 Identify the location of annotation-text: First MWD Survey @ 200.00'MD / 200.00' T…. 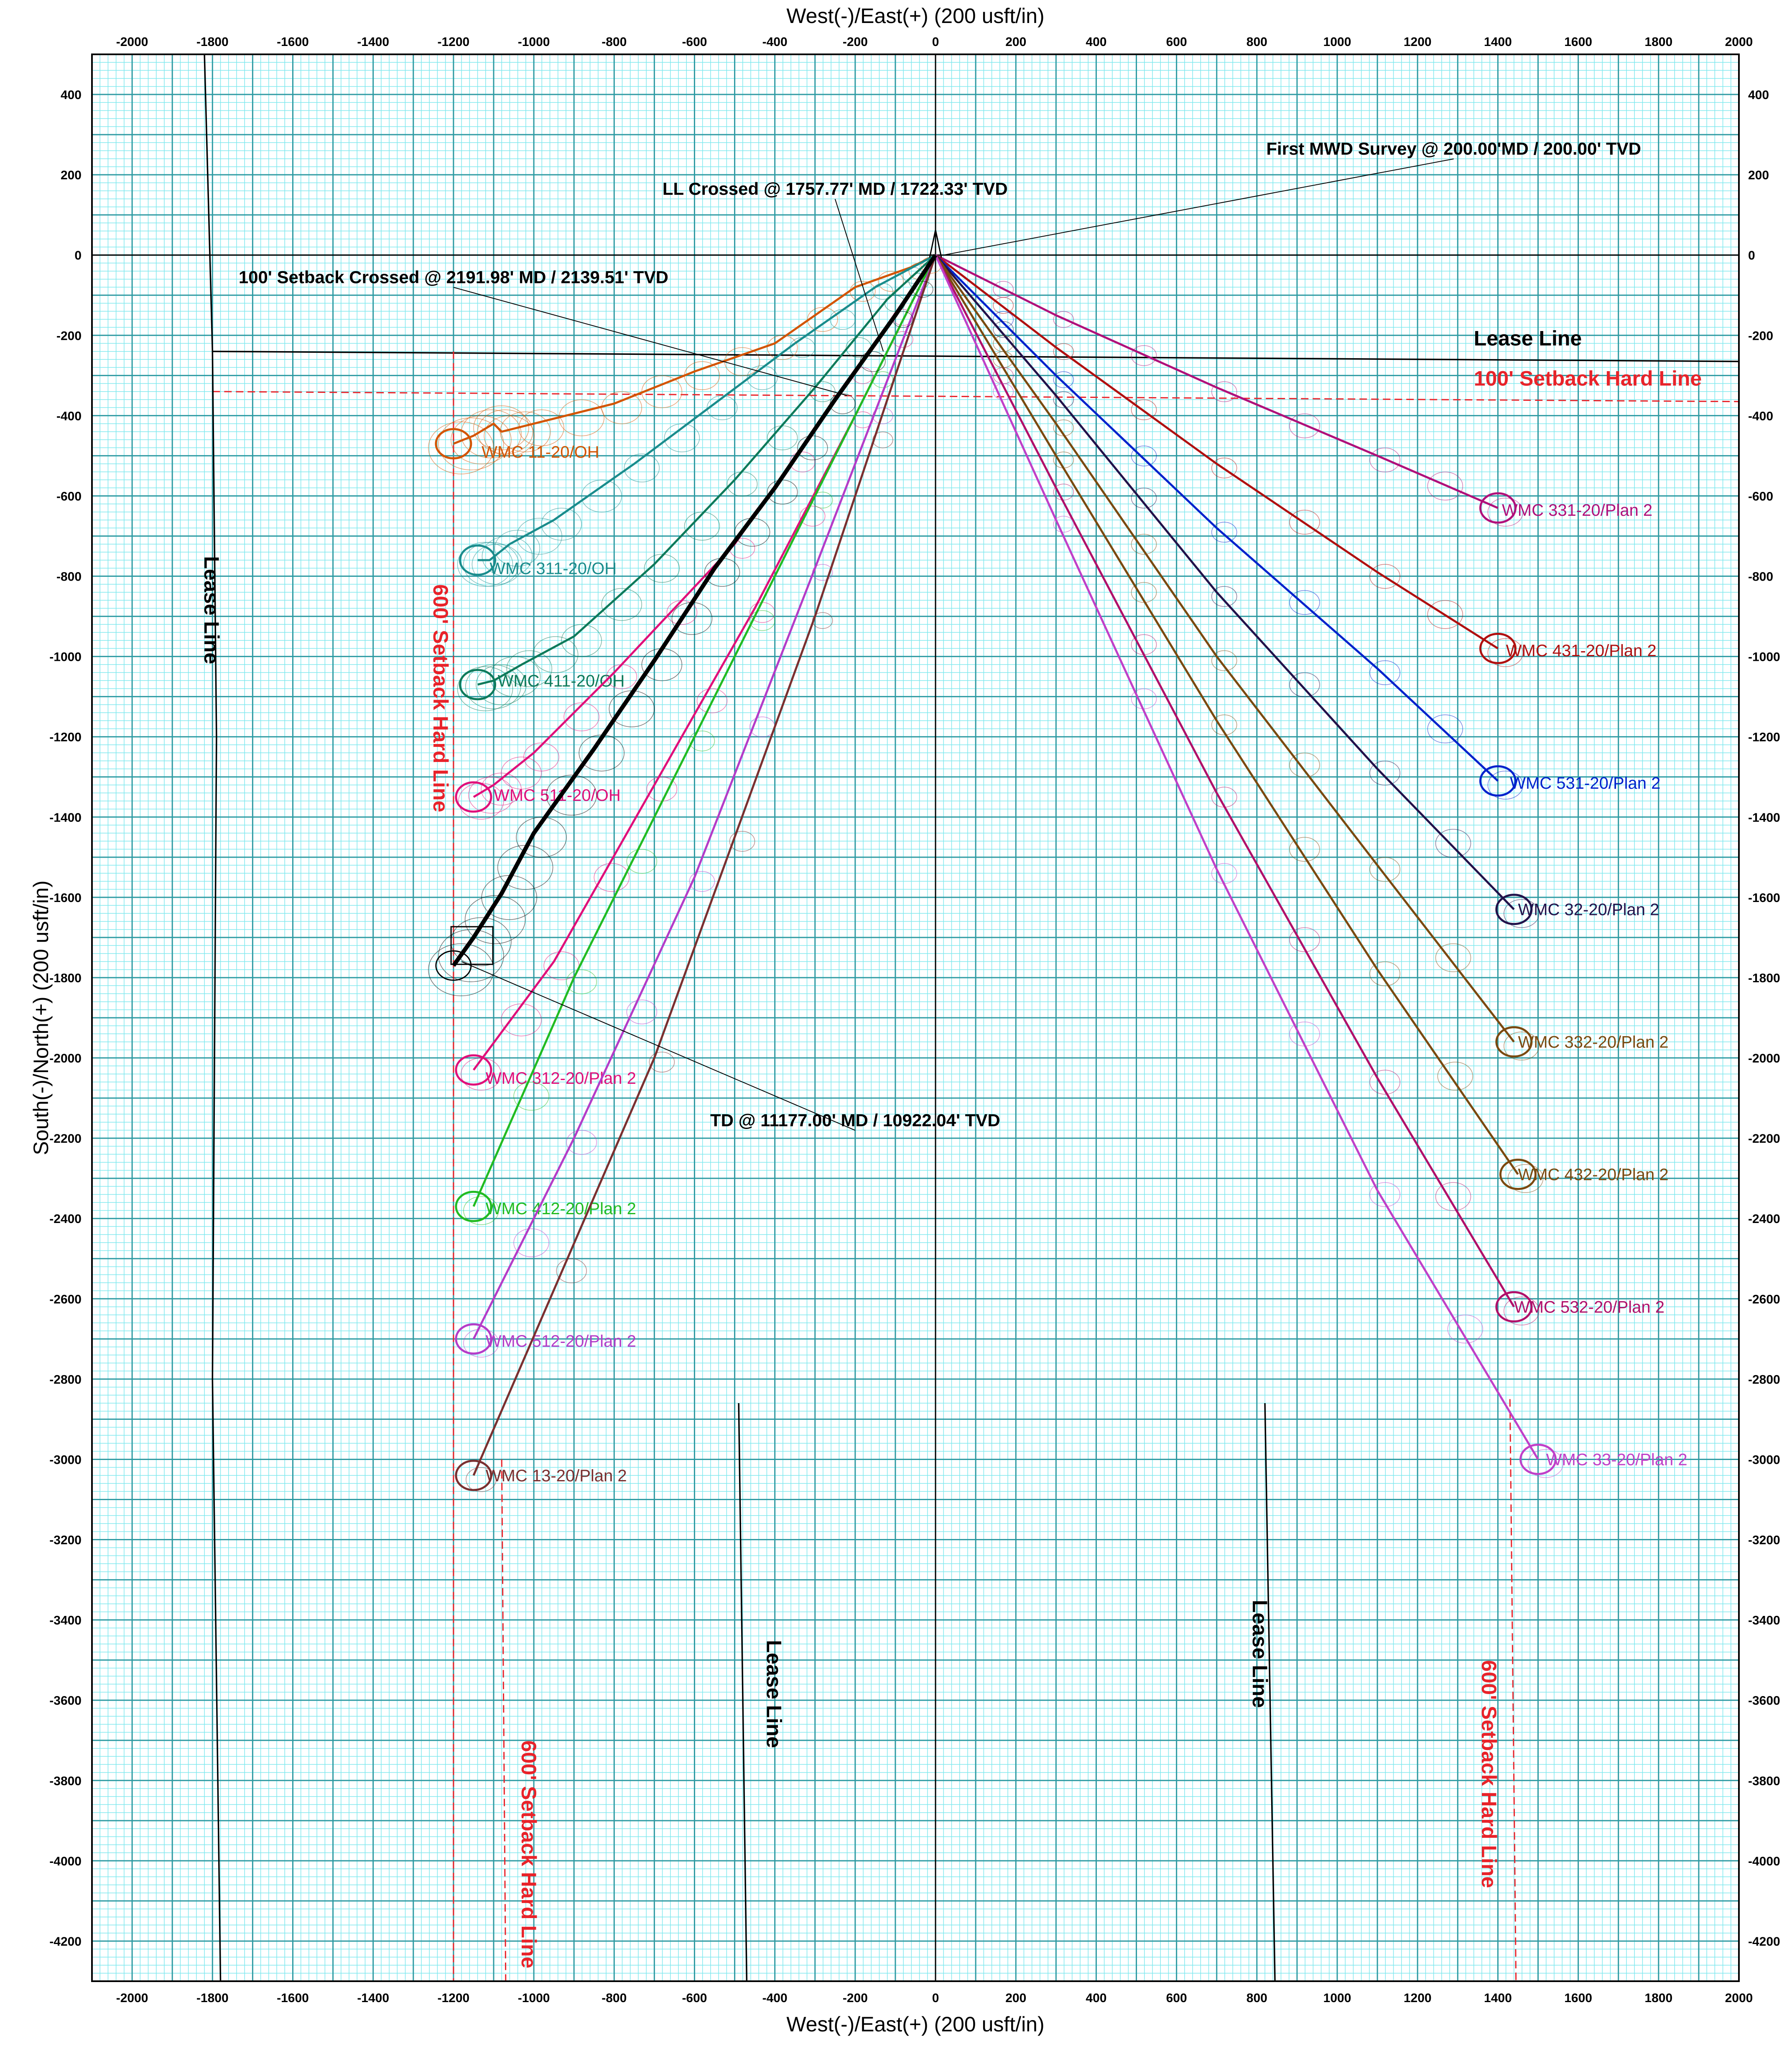
(1454, 148).